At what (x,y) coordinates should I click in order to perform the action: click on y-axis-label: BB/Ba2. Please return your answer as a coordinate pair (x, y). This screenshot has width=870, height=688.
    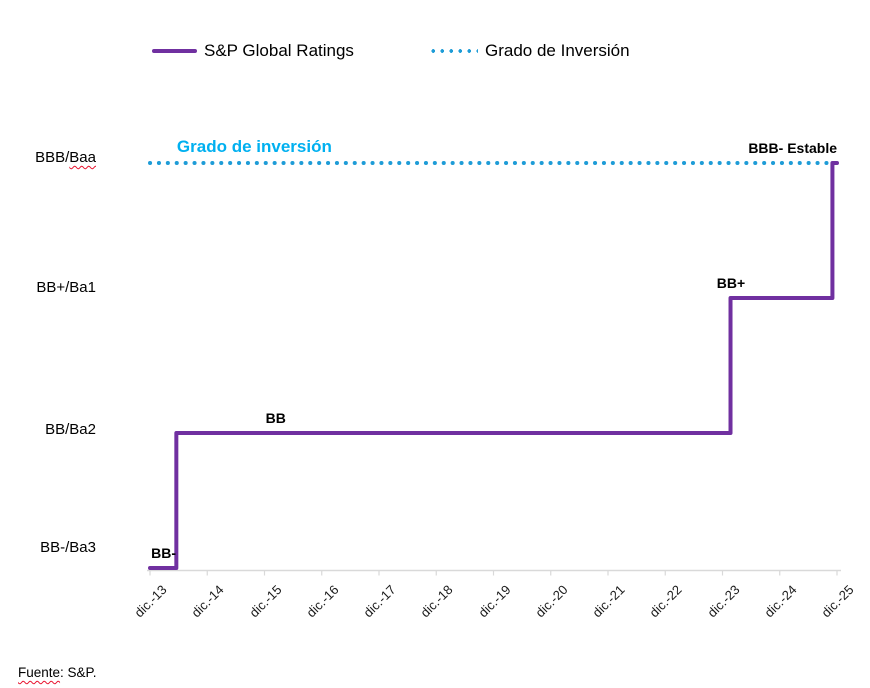
    Looking at the image, I should click on (70, 429).